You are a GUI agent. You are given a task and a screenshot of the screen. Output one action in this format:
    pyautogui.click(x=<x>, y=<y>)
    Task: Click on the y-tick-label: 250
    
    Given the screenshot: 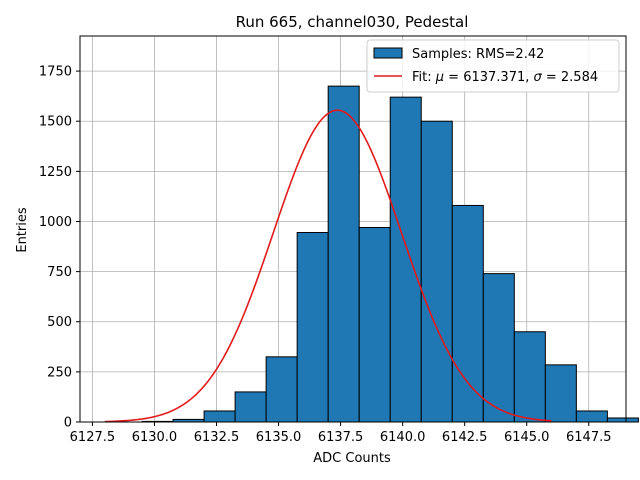 What is the action you would take?
    pyautogui.click(x=59, y=372)
    